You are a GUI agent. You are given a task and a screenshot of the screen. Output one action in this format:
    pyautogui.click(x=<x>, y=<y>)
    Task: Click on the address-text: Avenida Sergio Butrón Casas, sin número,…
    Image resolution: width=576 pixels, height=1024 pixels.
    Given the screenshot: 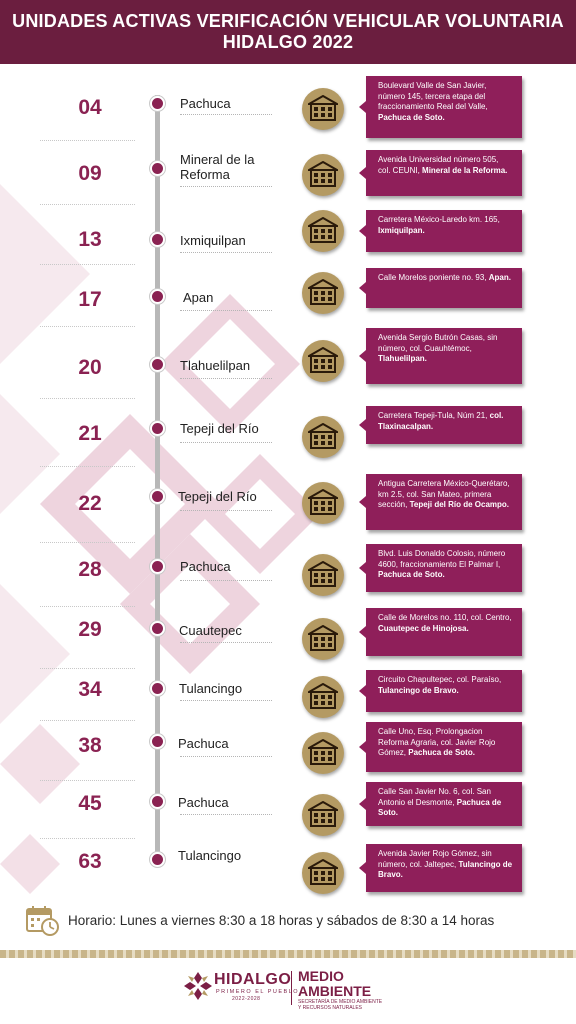 What is the action you would take?
    pyautogui.click(x=438, y=343)
    